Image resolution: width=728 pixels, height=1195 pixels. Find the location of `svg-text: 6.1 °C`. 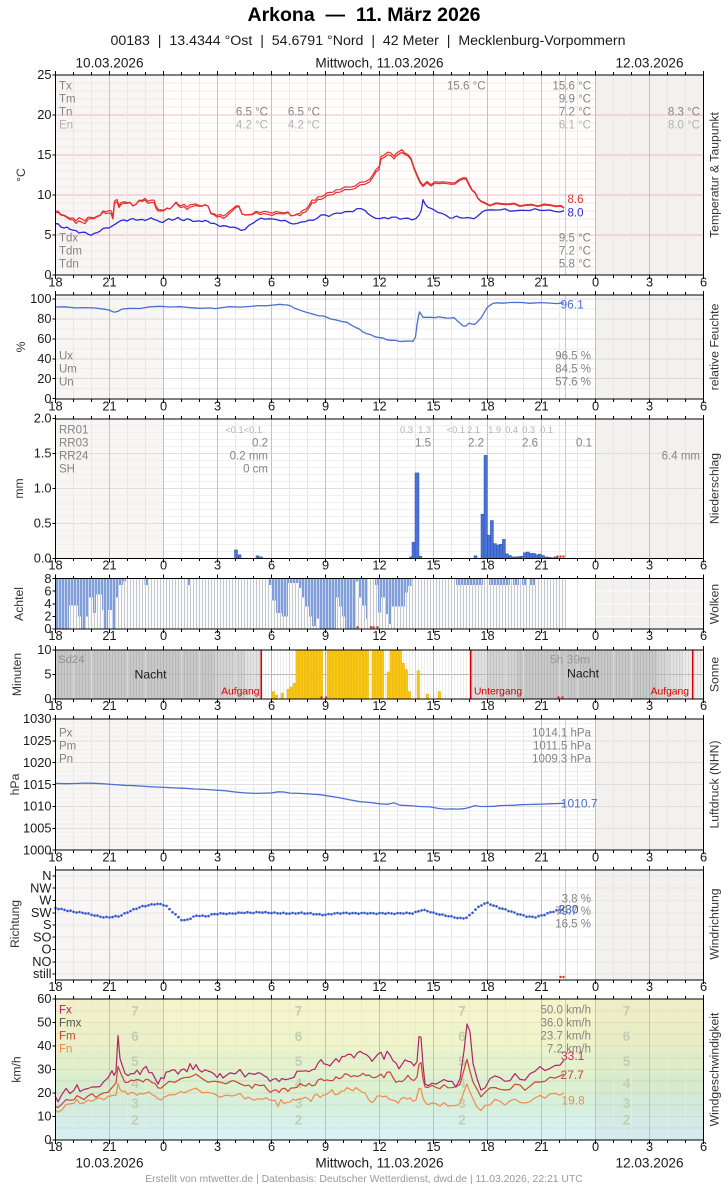

svg-text: 6.1 °C is located at coordinates (575, 126).